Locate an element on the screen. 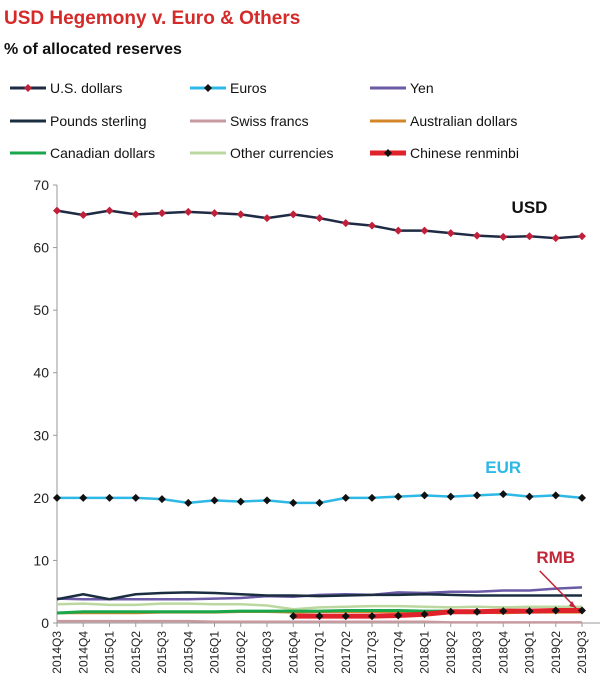 Image resolution: width=608 pixels, height=692 pixels. y-tick-label: 60 is located at coordinates (41, 248).